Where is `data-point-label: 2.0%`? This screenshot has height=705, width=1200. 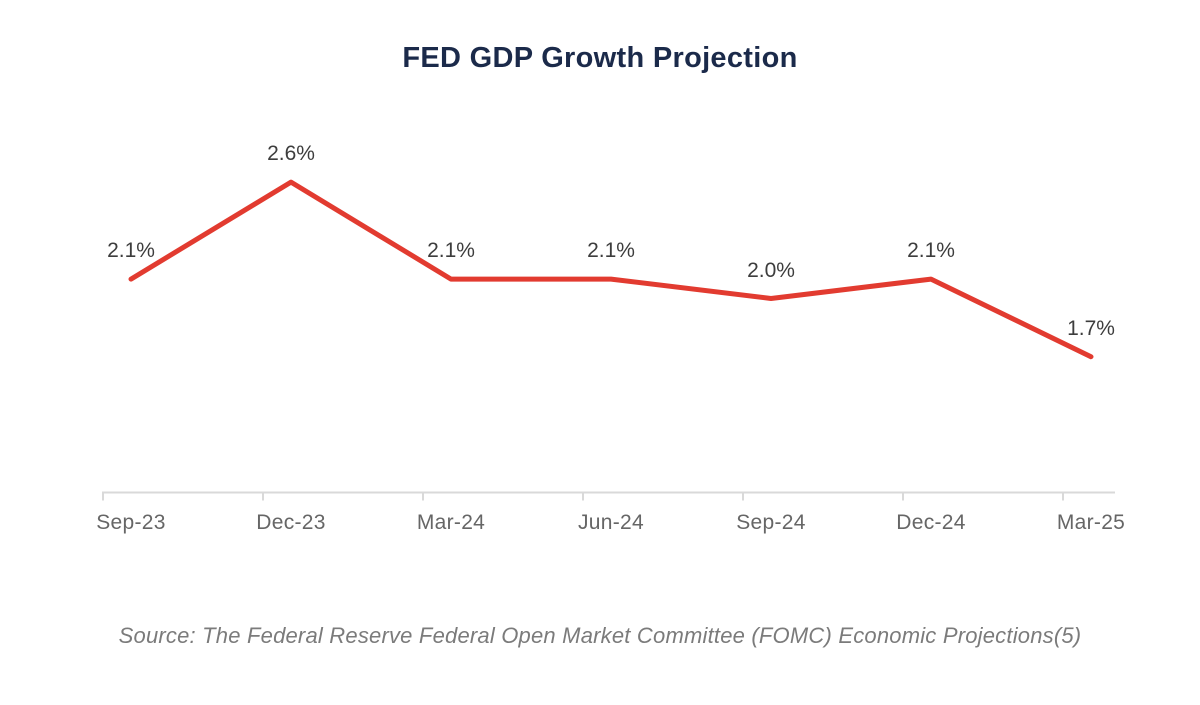 data-point-label: 2.0% is located at coordinates (771, 270).